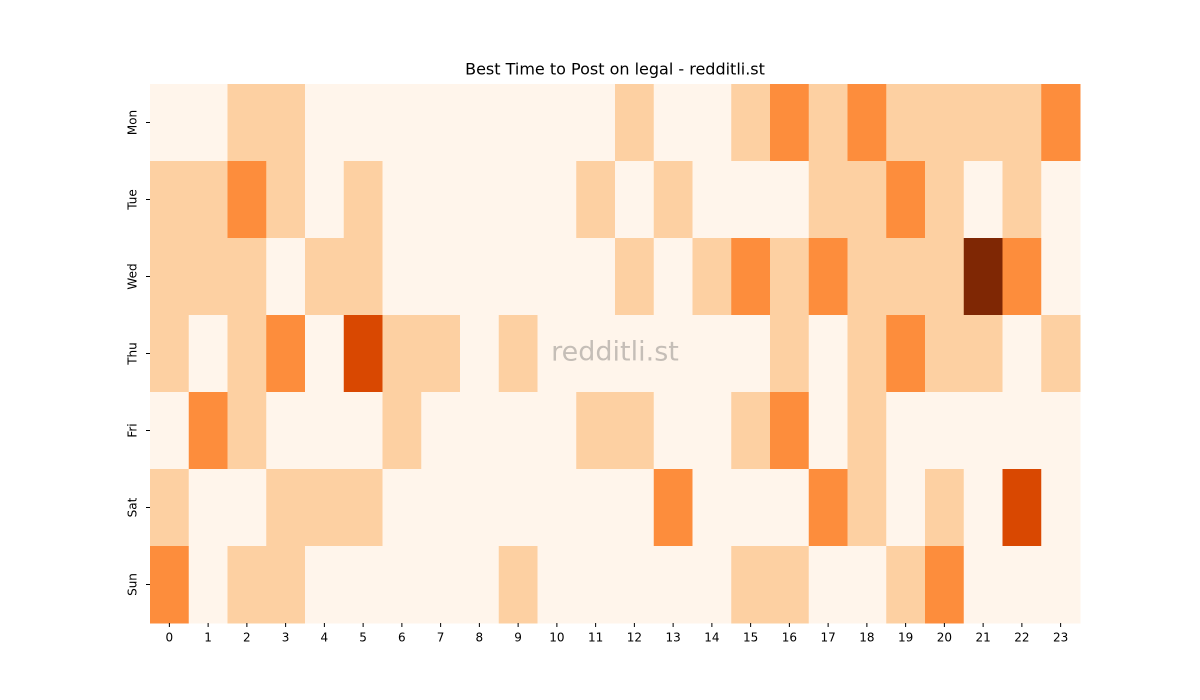  What do you see at coordinates (325, 638) in the screenshot?
I see `x-tick-label: 4` at bounding box center [325, 638].